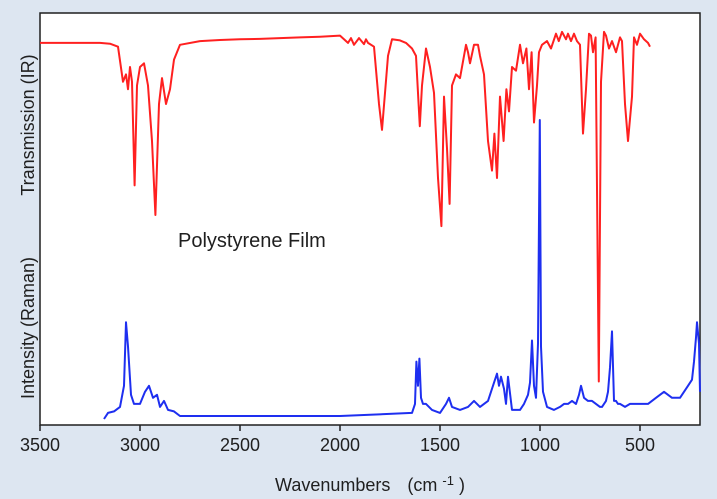  I want to click on x-axis-title-text: Wavenumbers, so click(332, 485).